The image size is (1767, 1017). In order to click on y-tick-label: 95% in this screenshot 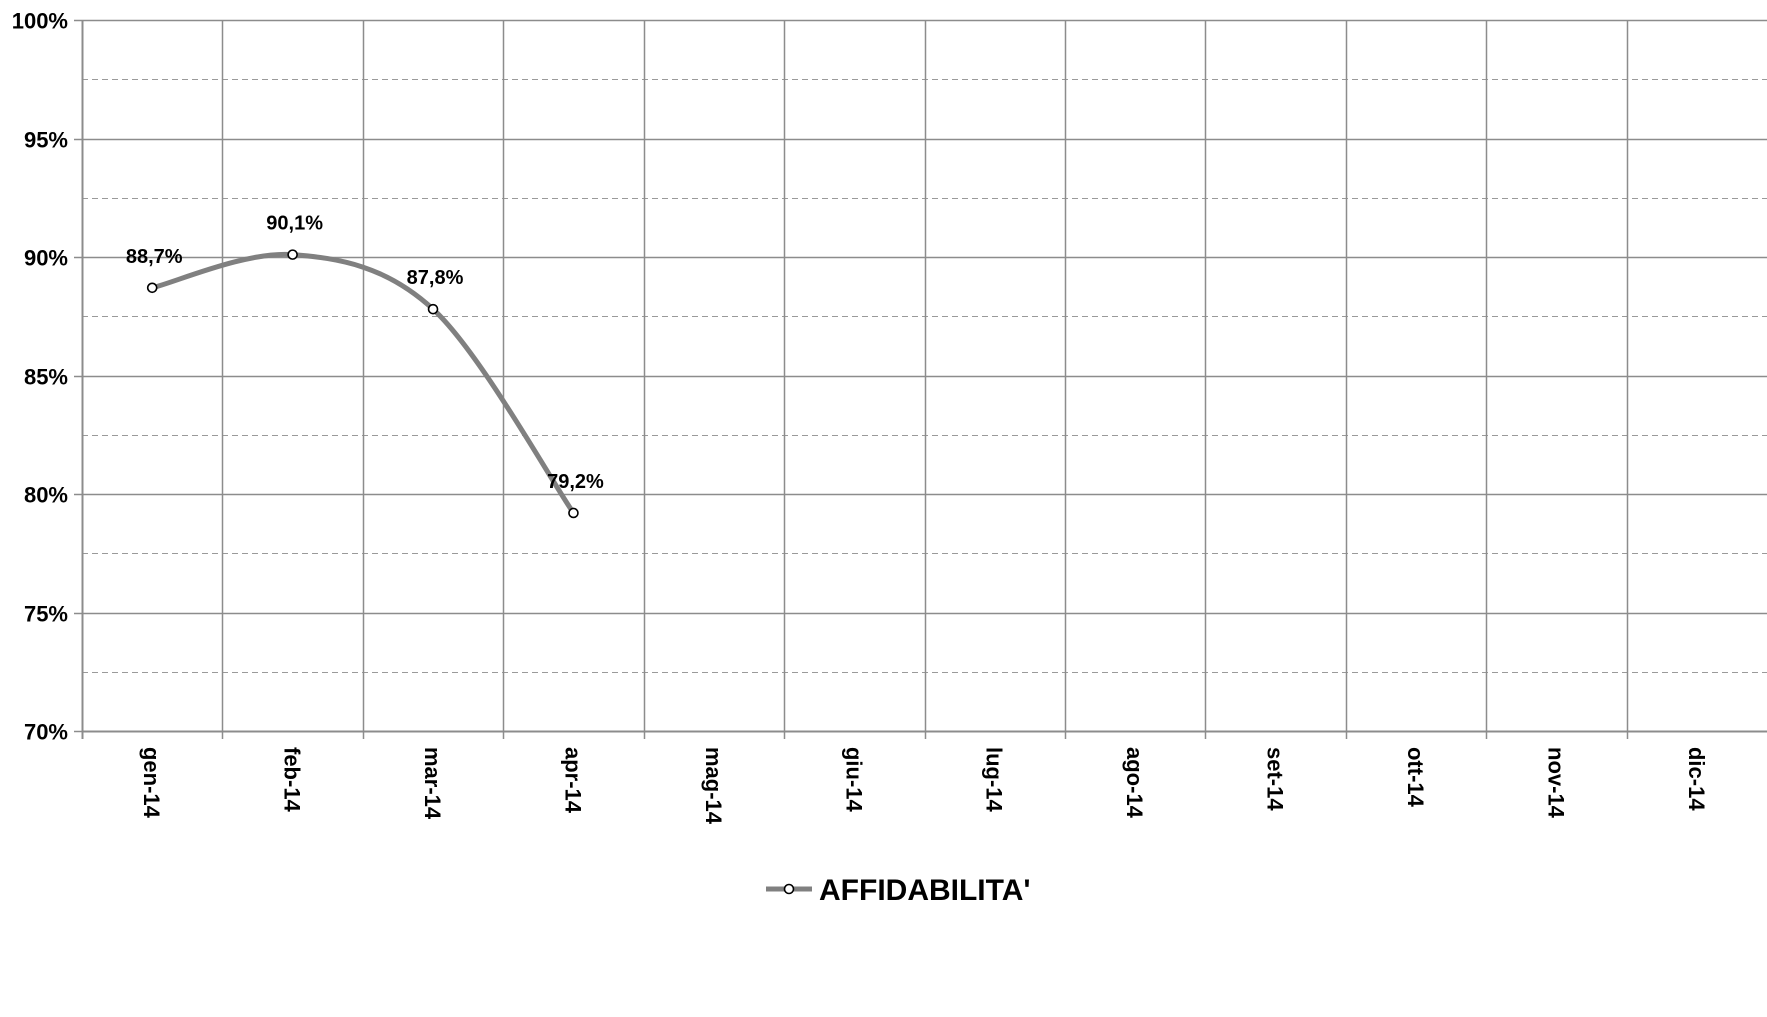, I will do `click(46, 140)`.